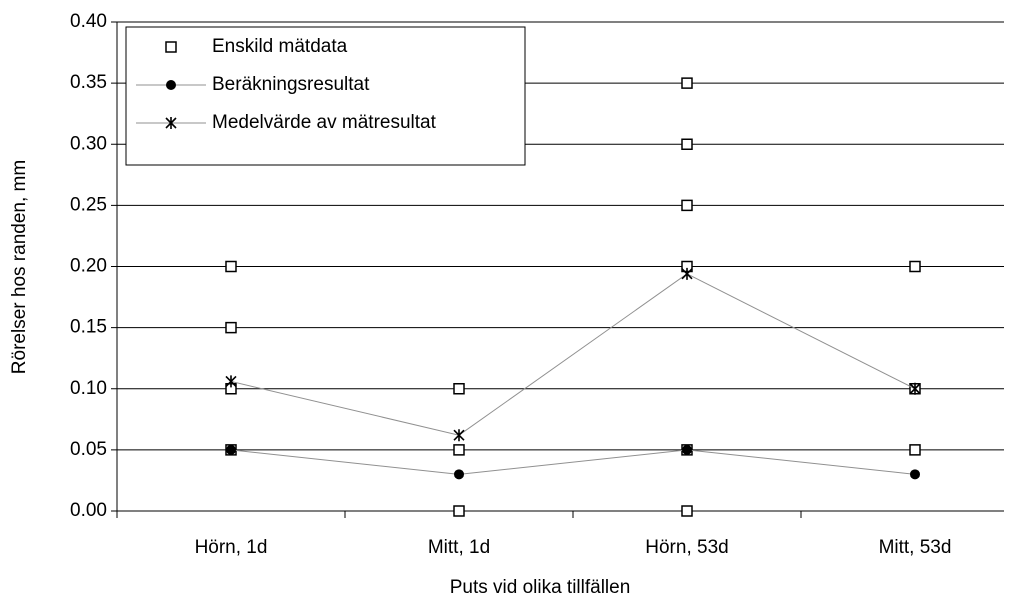 This screenshot has width=1020, height=601. Describe the element at coordinates (88, 266) in the screenshot. I see `y-tick-label: 0.20` at that location.